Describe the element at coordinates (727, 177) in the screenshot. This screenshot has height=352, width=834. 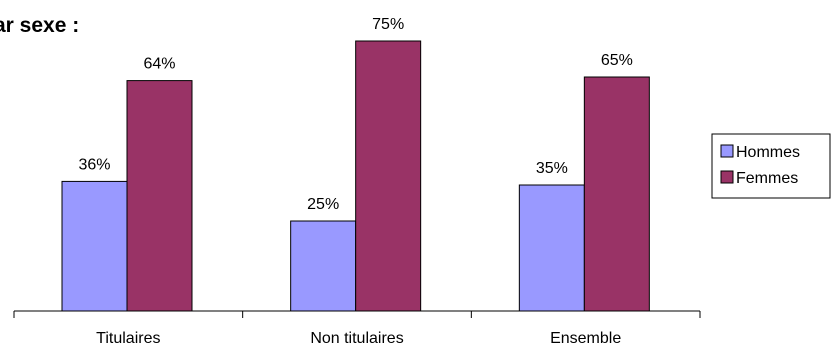
I see `legend-swatch-femmes` at that location.